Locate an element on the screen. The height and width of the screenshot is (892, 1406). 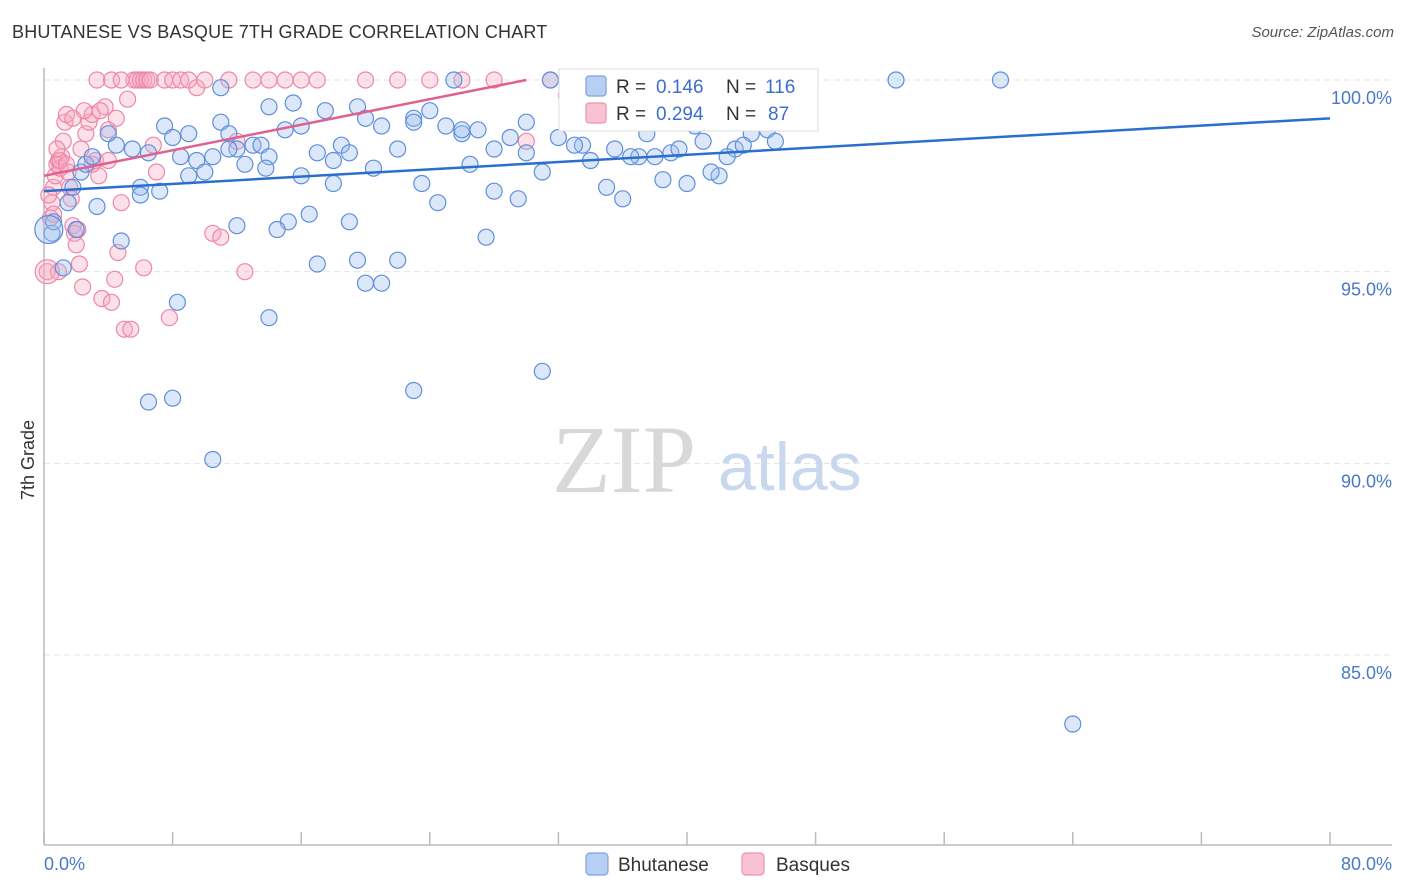
legend-r-label-bhutanese: R = is located at coordinates (631, 87).